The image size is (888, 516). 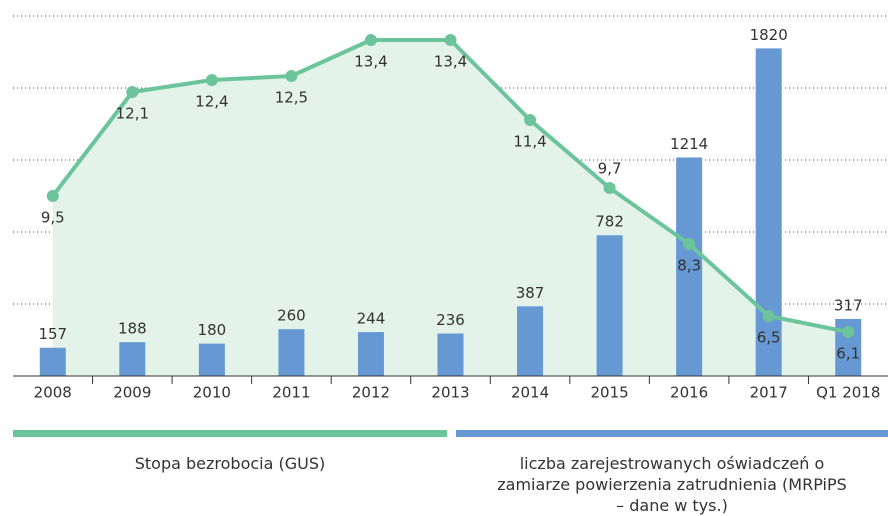 I want to click on x-tick-label: 2012, so click(x=371, y=393).